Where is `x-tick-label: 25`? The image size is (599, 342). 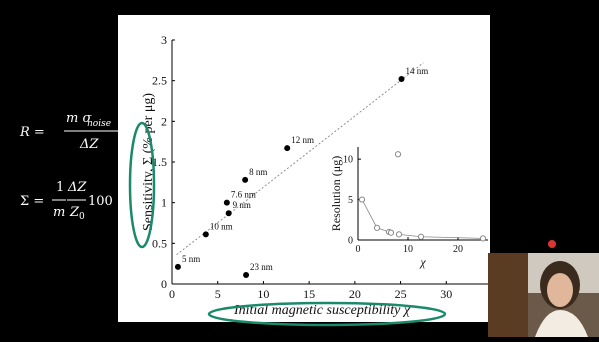 x-tick-label: 25 is located at coordinates (401, 294).